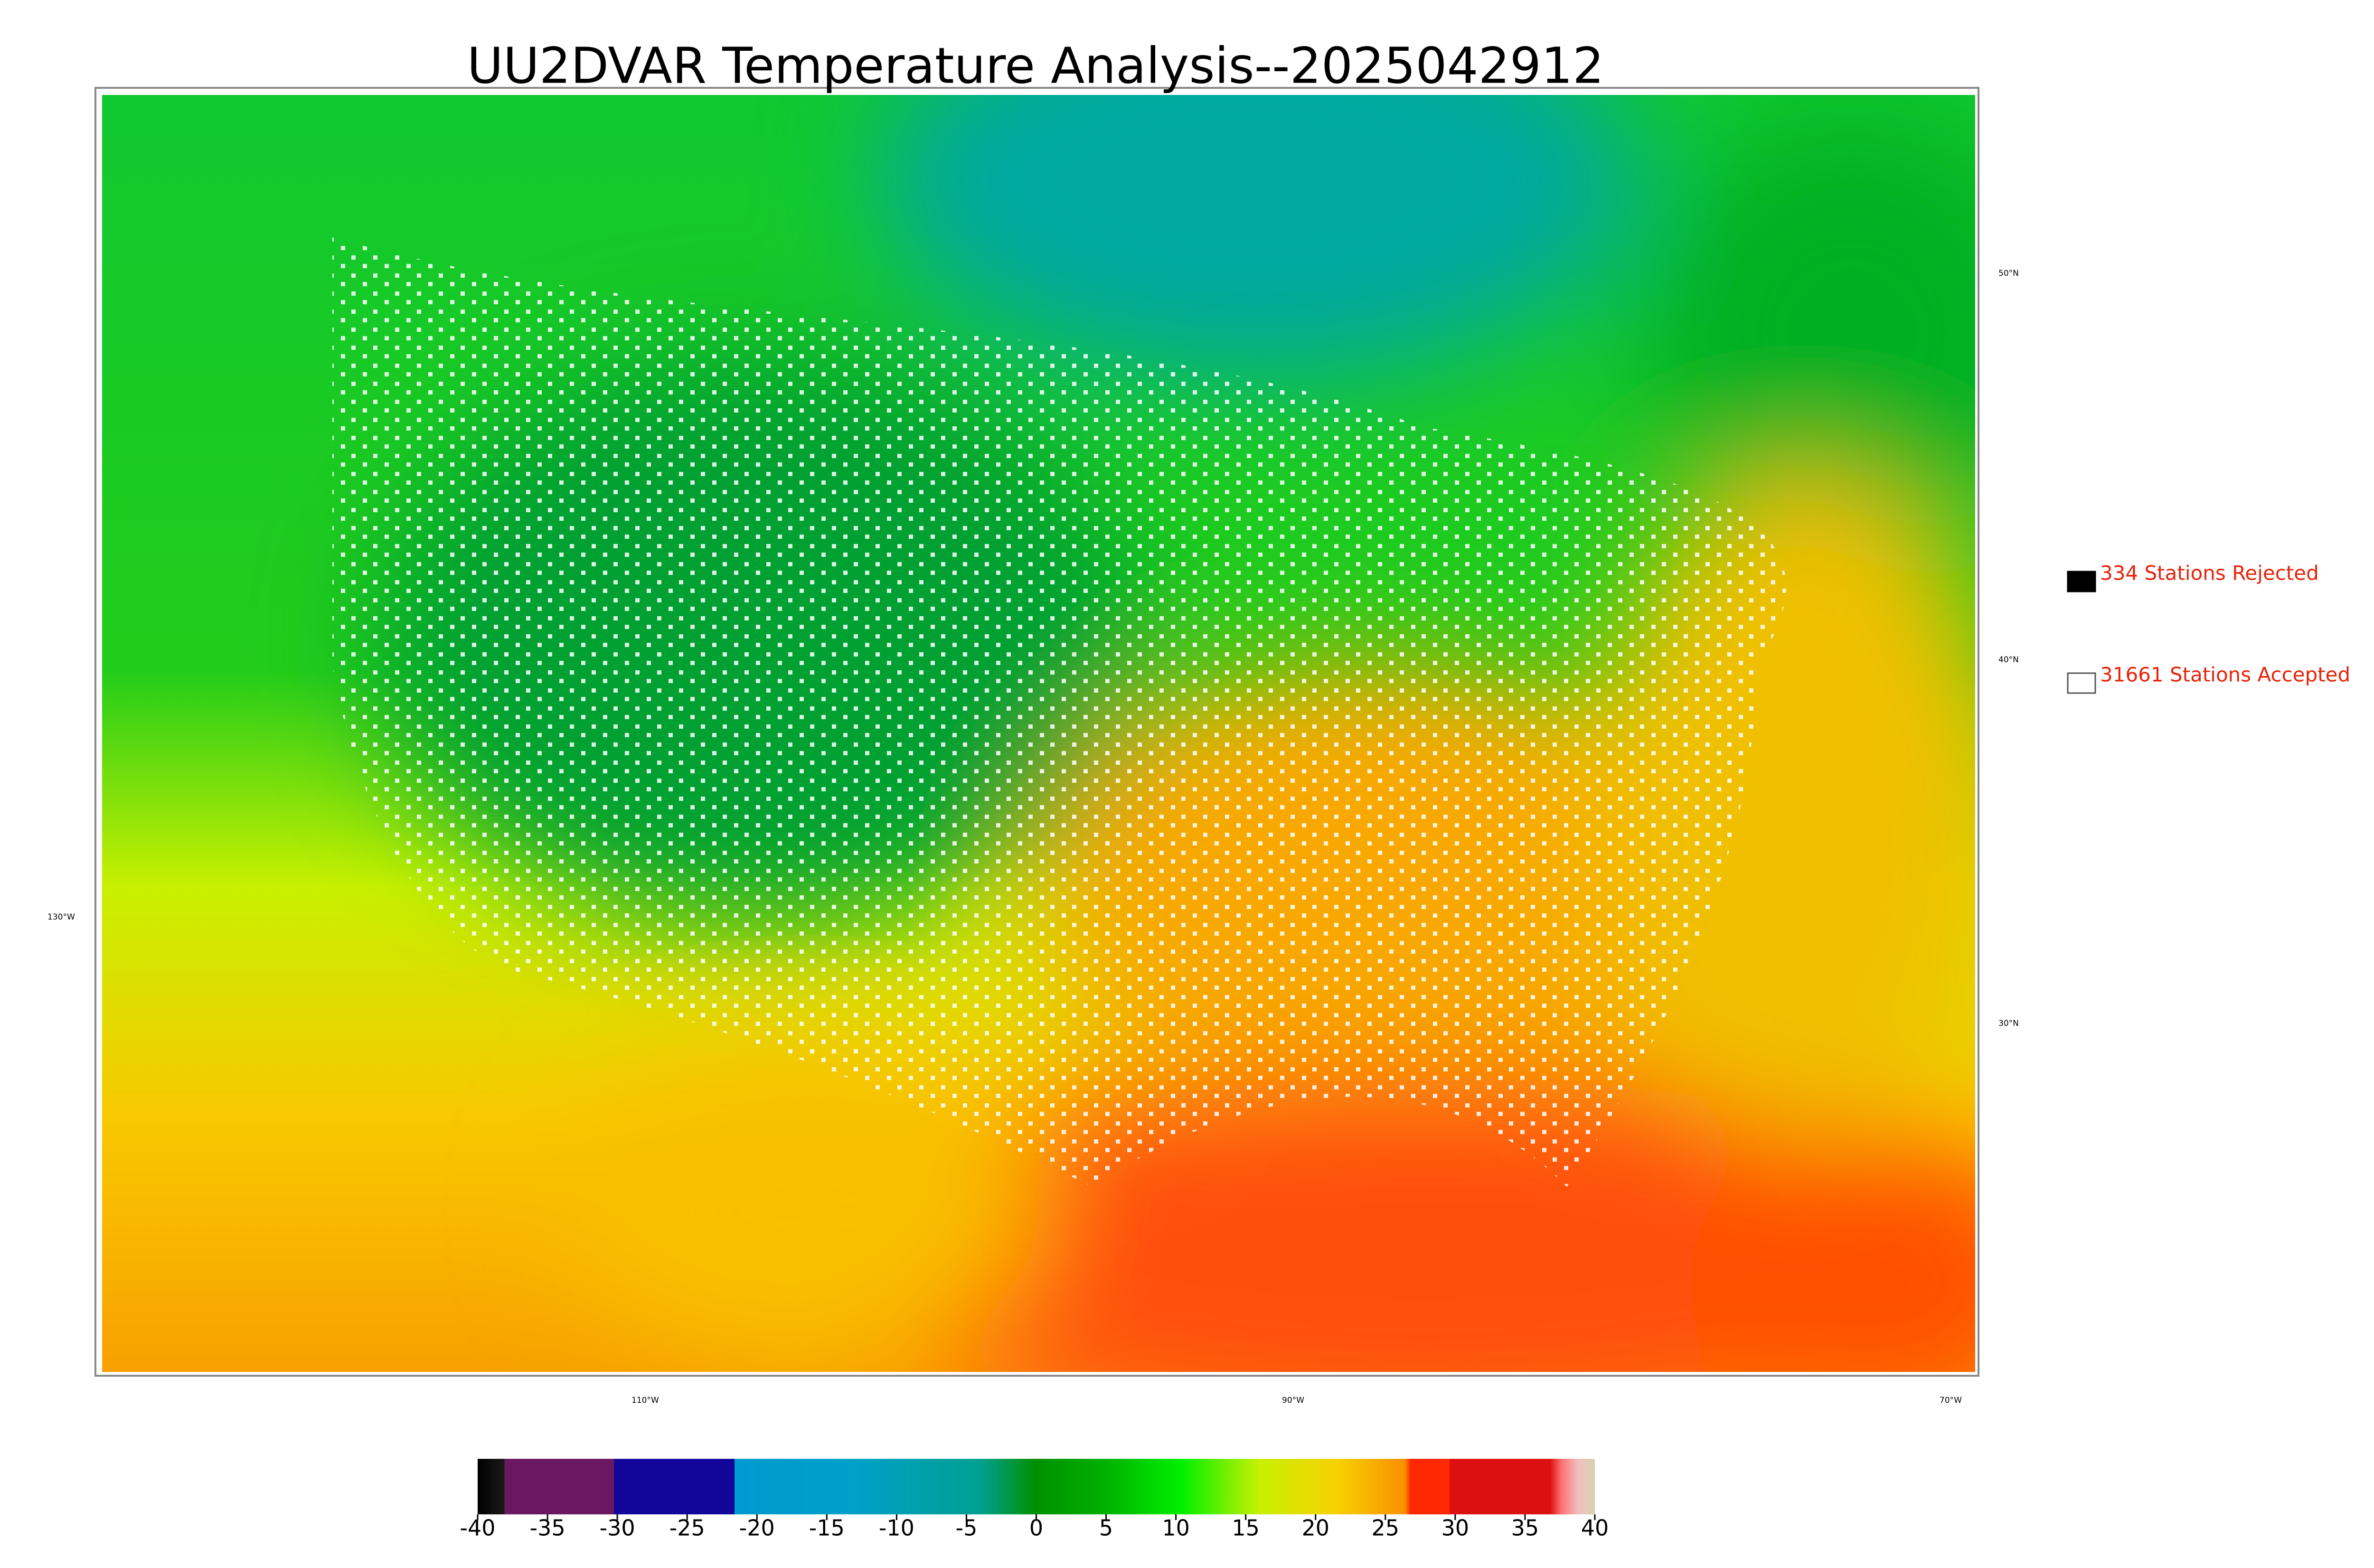  What do you see at coordinates (2008, 660) in the screenshot?
I see `lat-label: 40°N` at bounding box center [2008, 660].